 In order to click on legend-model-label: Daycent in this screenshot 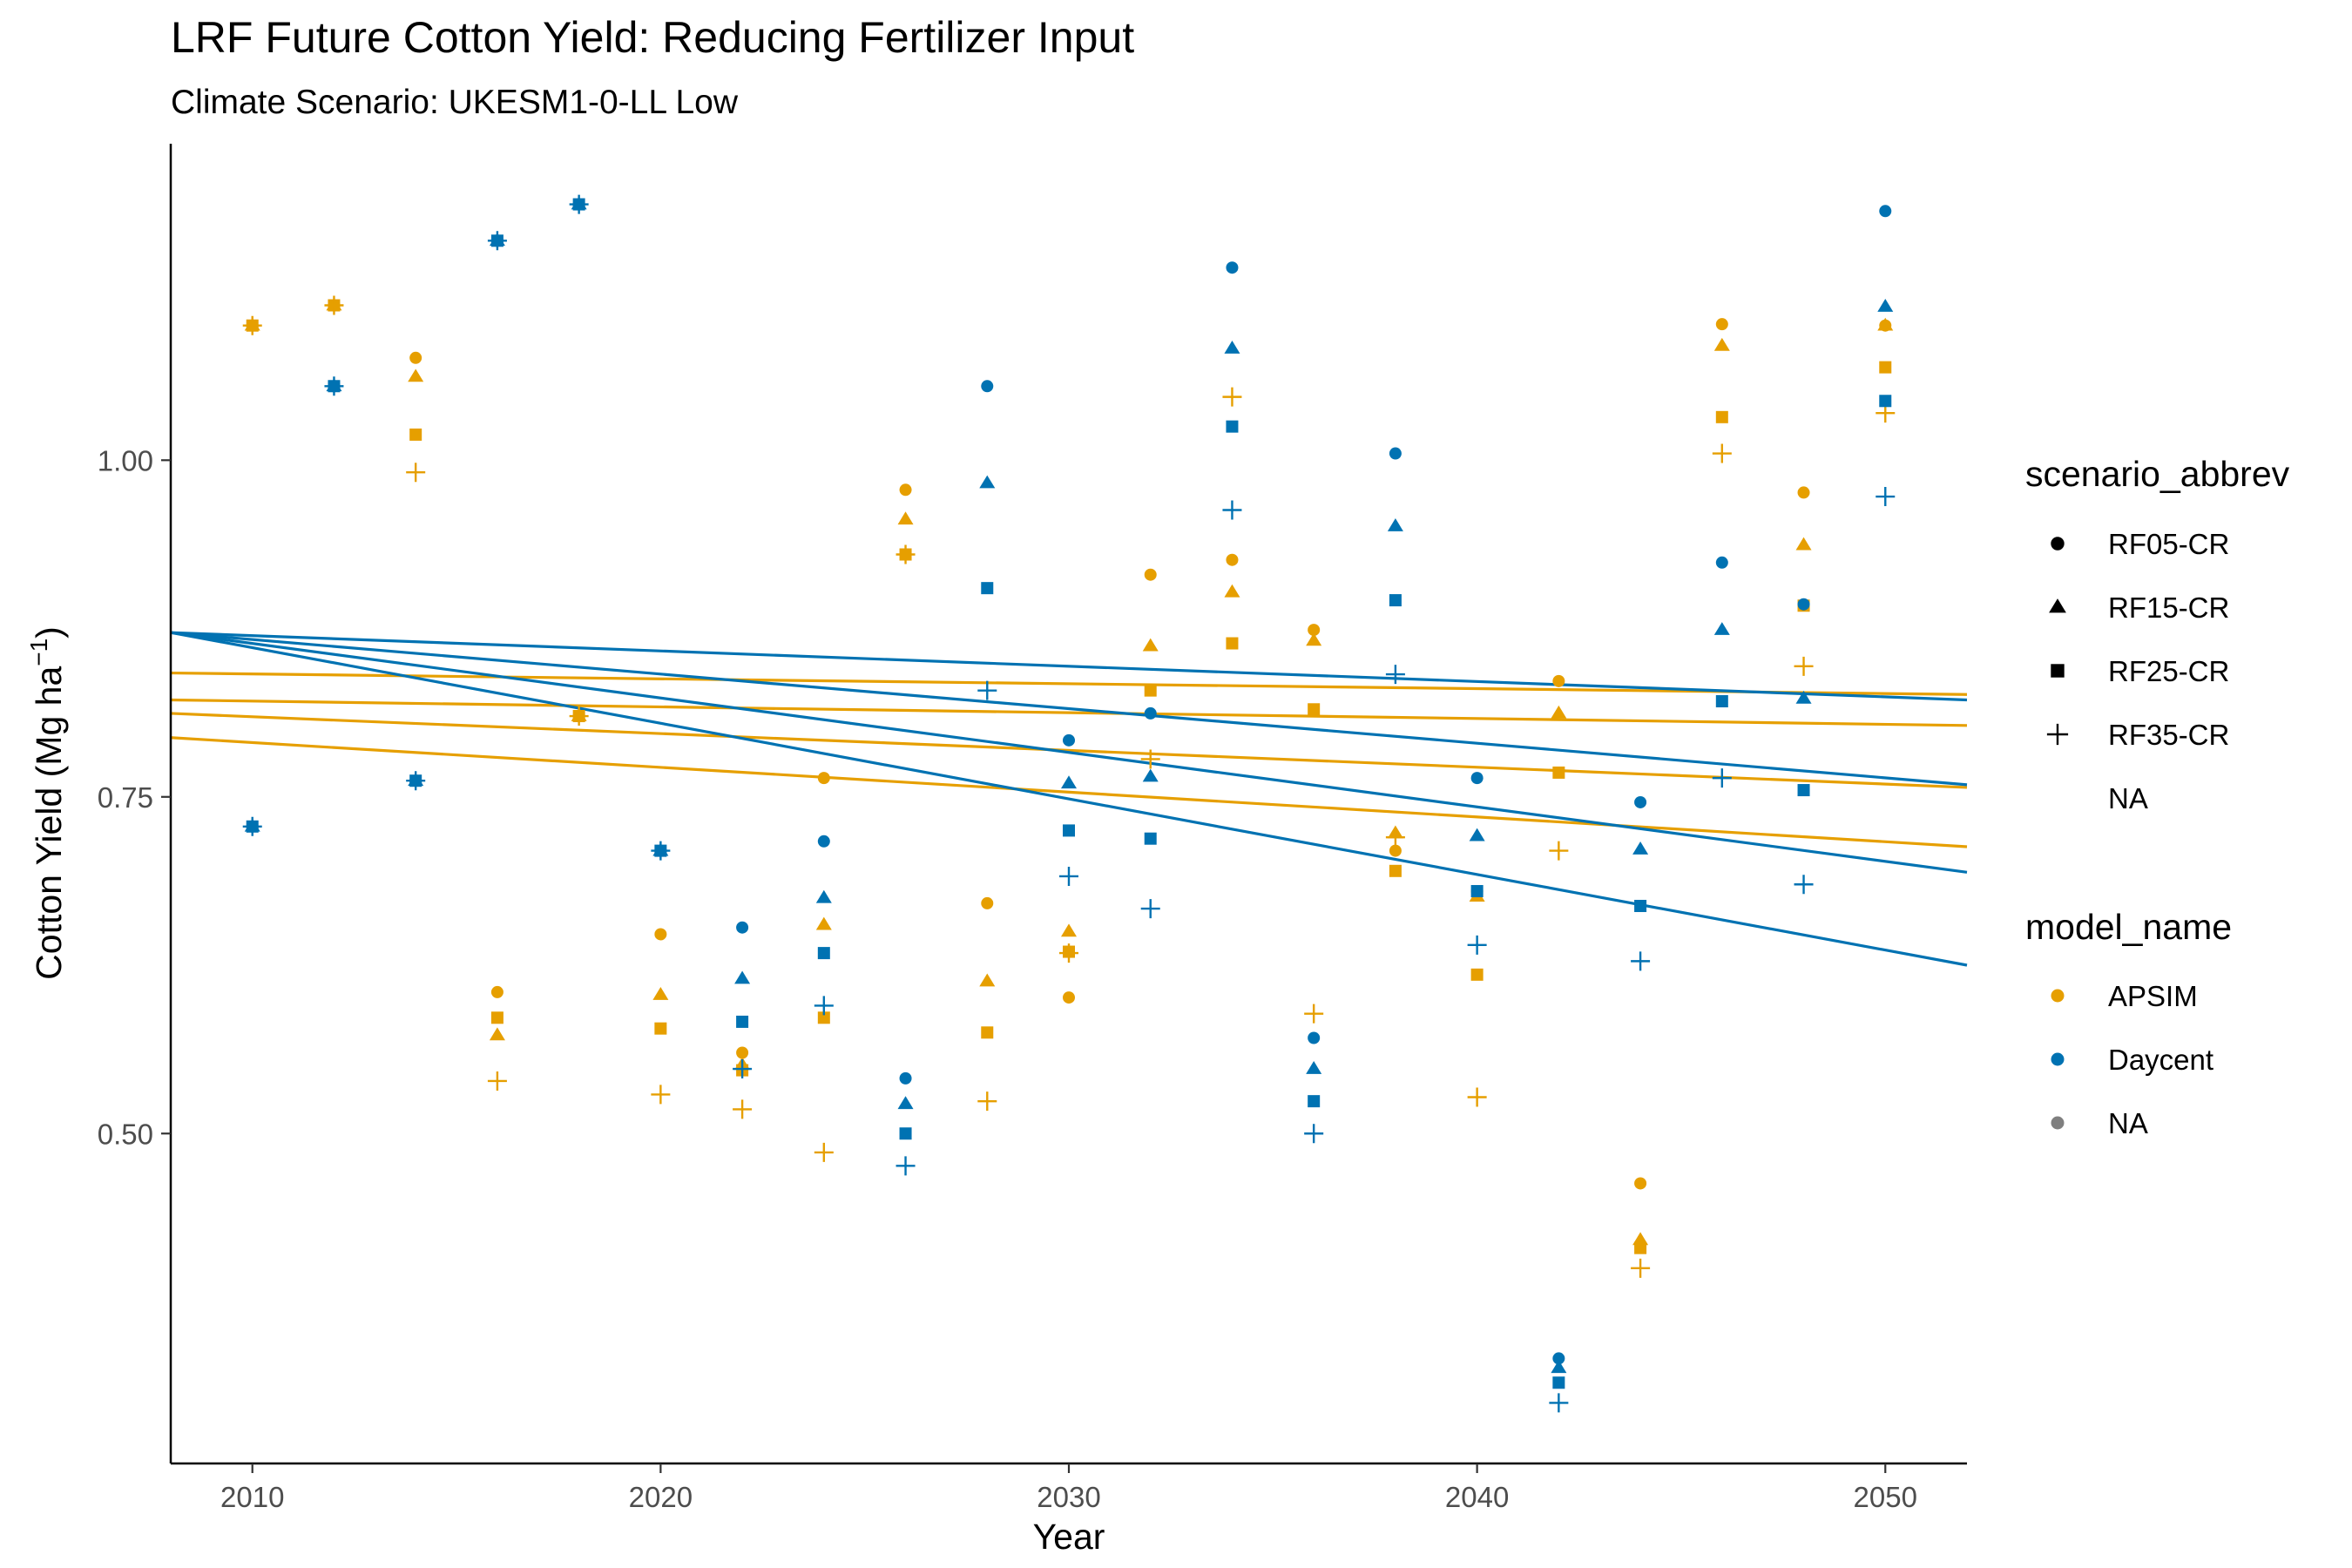, I will do `click(2161, 1060)`.